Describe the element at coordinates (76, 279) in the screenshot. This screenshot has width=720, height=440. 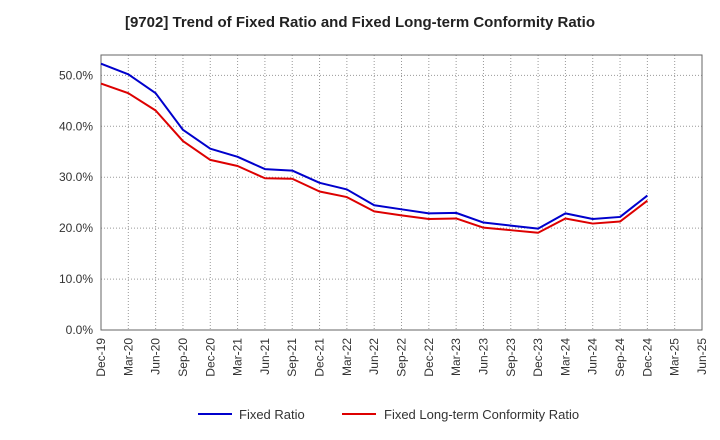
I see `y-tick-label: 10.0%` at that location.